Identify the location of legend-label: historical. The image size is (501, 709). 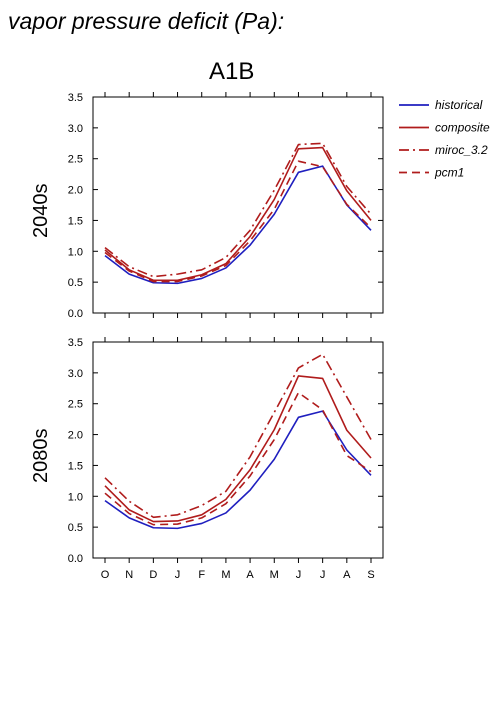
(459, 105).